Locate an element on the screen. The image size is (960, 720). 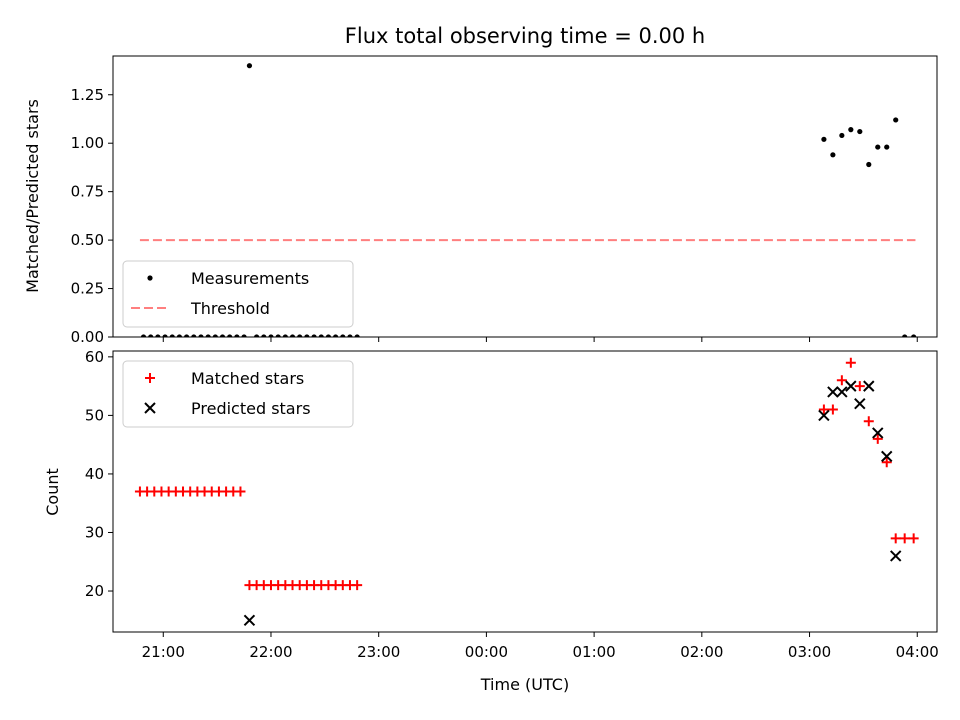
y-tick-label: 1.25 is located at coordinates (87, 95).